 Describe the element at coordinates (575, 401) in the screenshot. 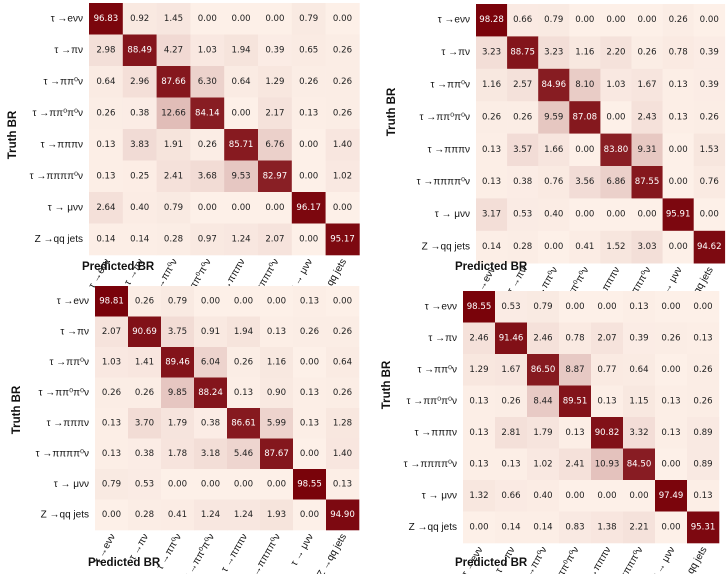

I see `cell-value: 89.51` at that location.